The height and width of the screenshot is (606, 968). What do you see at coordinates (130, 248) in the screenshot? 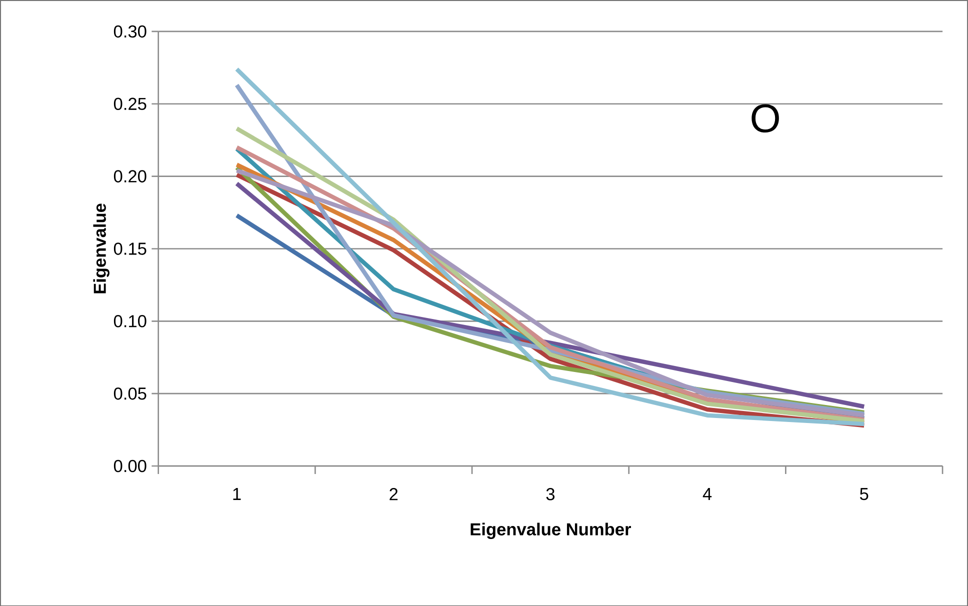
I see `y-tick-label: 0.15` at bounding box center [130, 248].